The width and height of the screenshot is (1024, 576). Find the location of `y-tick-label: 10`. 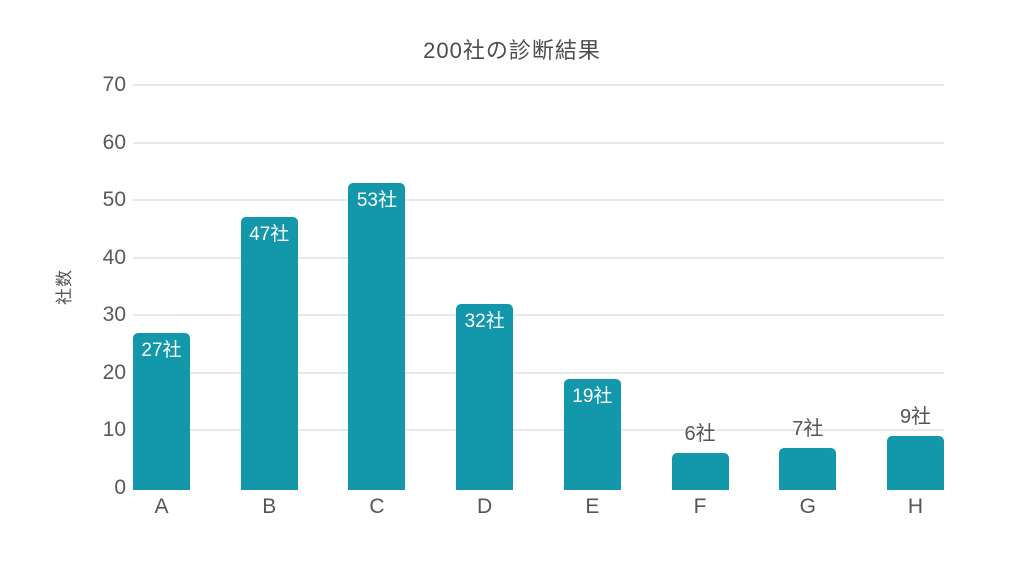

y-tick-label: 10 is located at coordinates (114, 430).